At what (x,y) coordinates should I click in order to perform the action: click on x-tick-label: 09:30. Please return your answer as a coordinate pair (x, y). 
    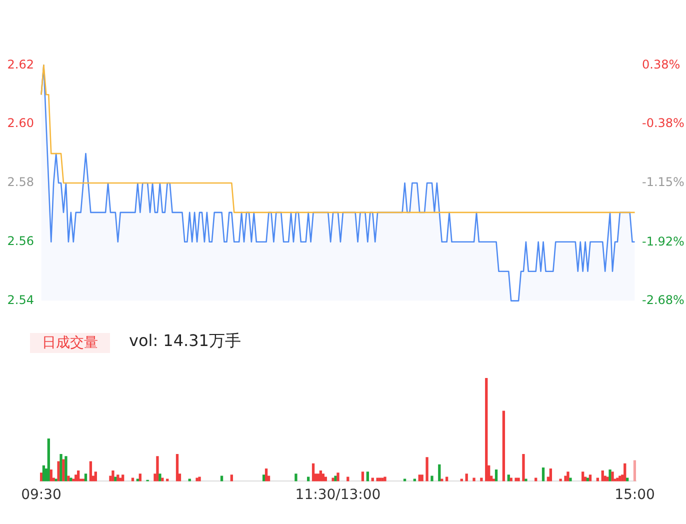
    Looking at the image, I should click on (41, 495).